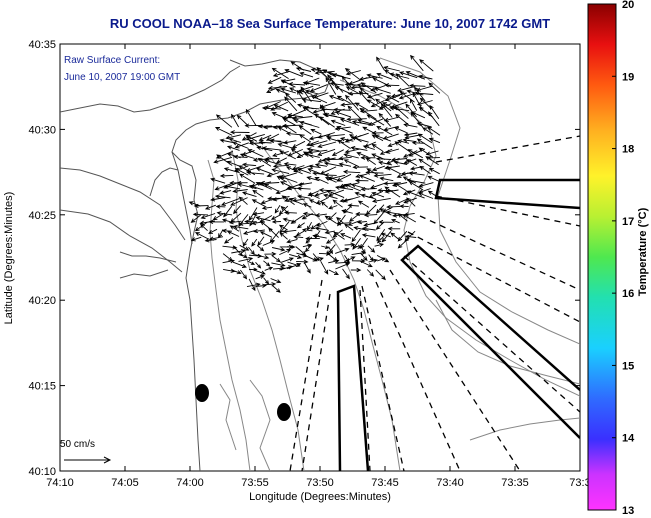 The height and width of the screenshot is (518, 651). I want to click on y-tick-label: 40:20, so click(42, 301).